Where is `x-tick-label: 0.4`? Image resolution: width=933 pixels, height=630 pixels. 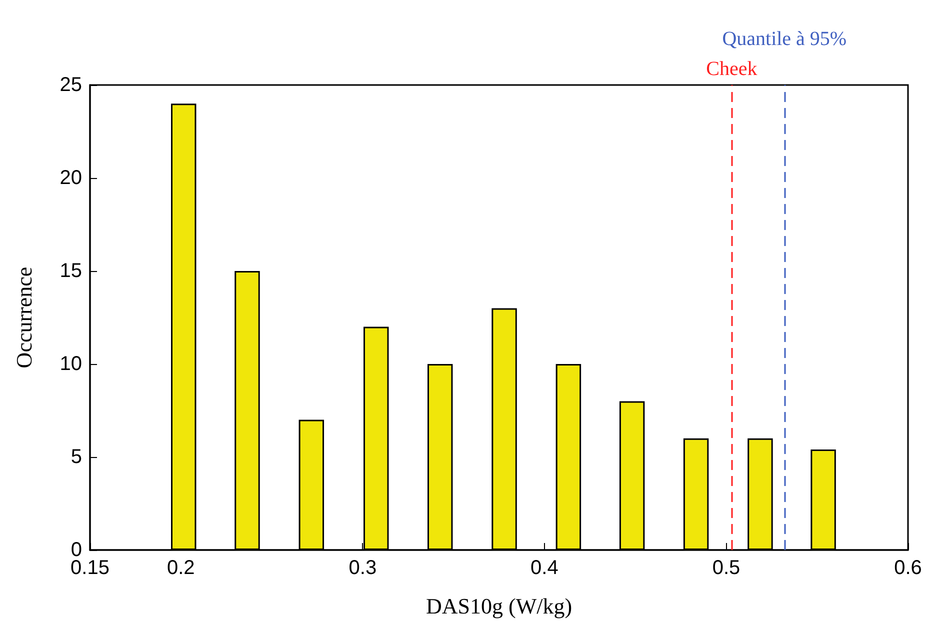
x-tick-label: 0.4 is located at coordinates (544, 568).